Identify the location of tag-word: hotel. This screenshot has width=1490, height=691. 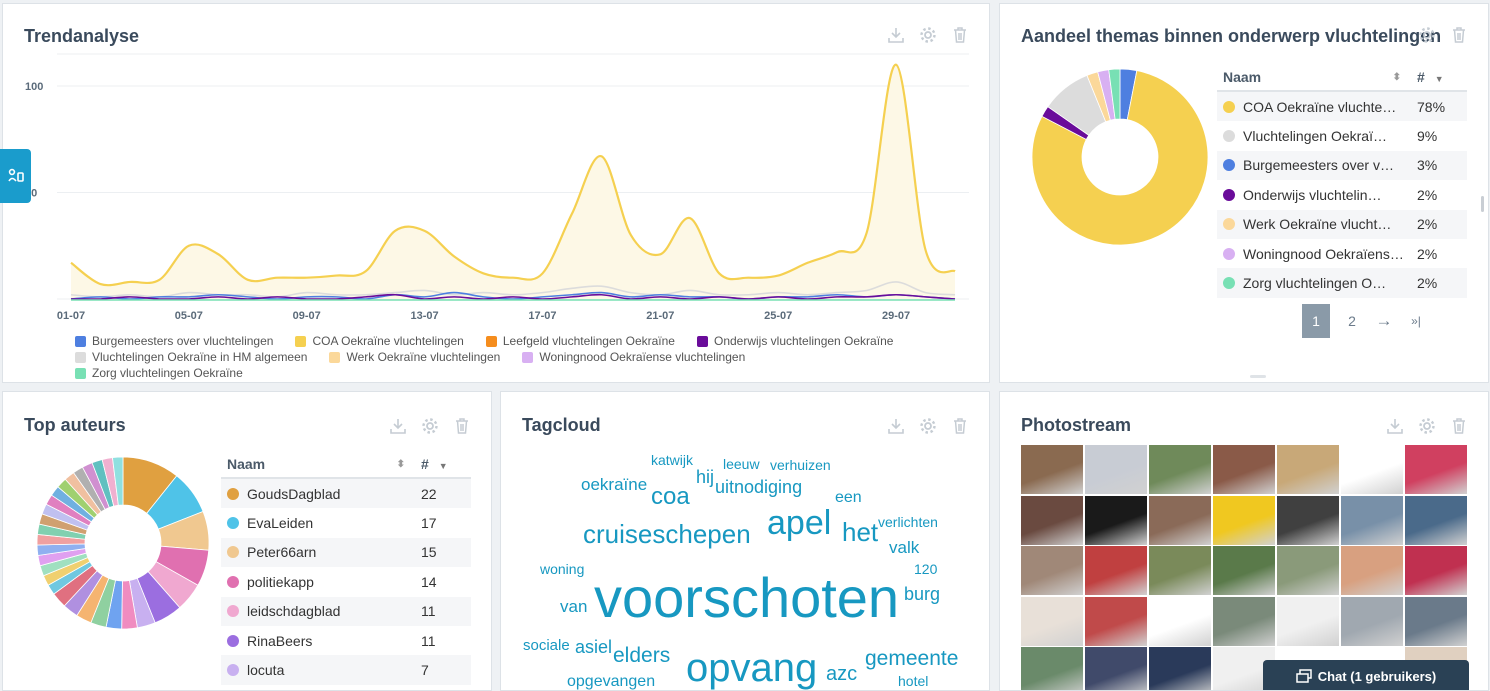
(913, 681).